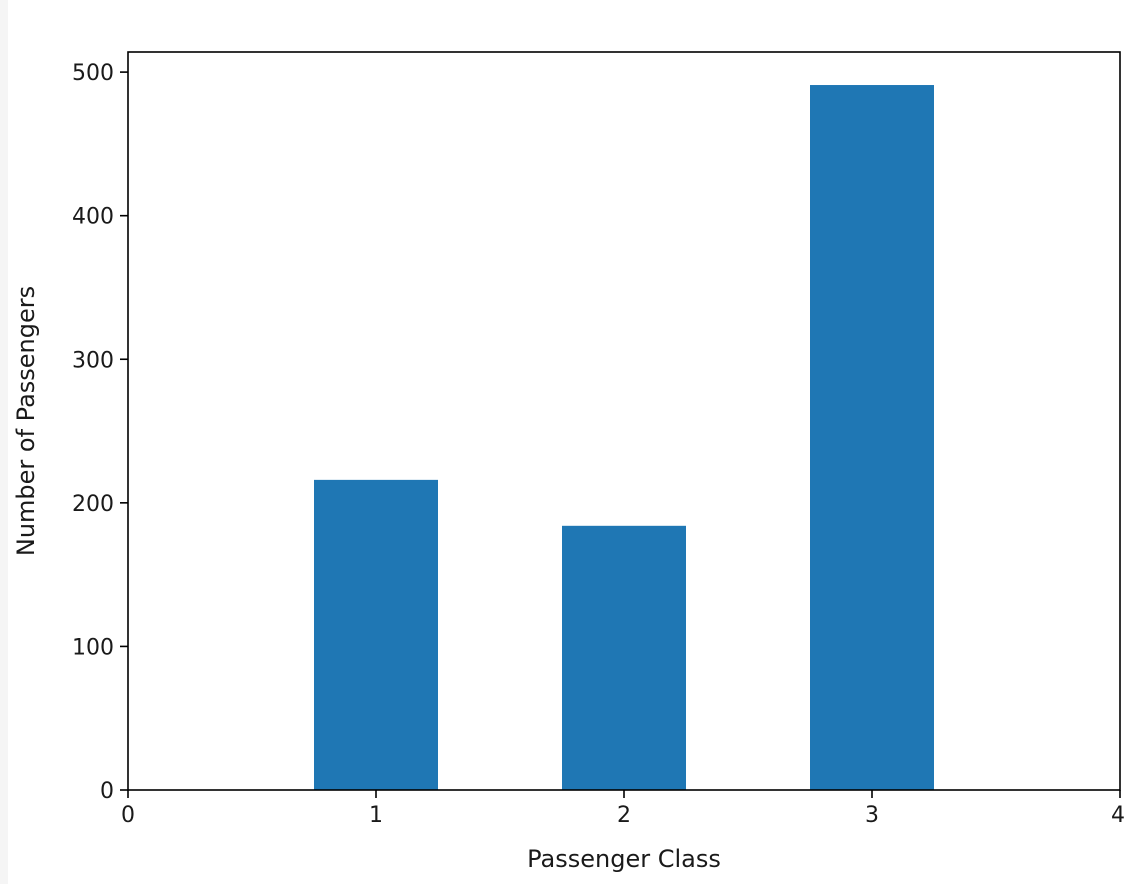 This screenshot has width=1148, height=884. What do you see at coordinates (624, 859) in the screenshot?
I see `x-axis-title: Passenger Class` at bounding box center [624, 859].